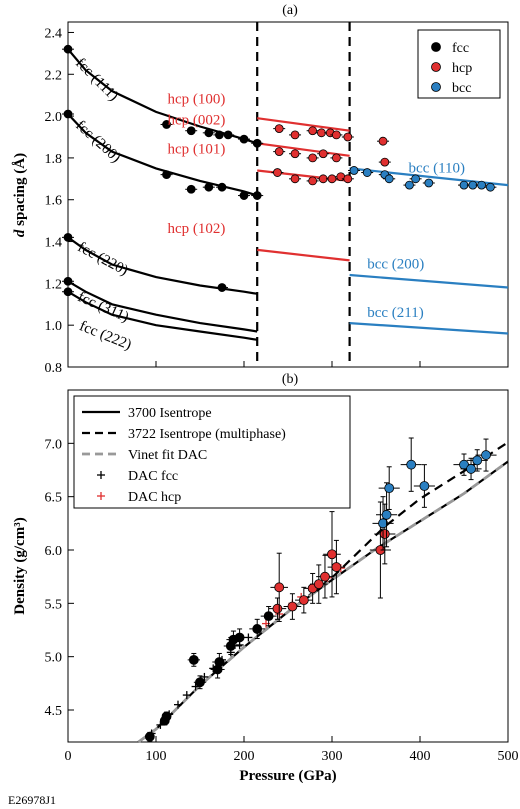 The height and width of the screenshot is (809, 520). Describe the element at coordinates (20, 565) in the screenshot. I see `panel-b-y-axis-title: Density (g/cm³)` at that location.